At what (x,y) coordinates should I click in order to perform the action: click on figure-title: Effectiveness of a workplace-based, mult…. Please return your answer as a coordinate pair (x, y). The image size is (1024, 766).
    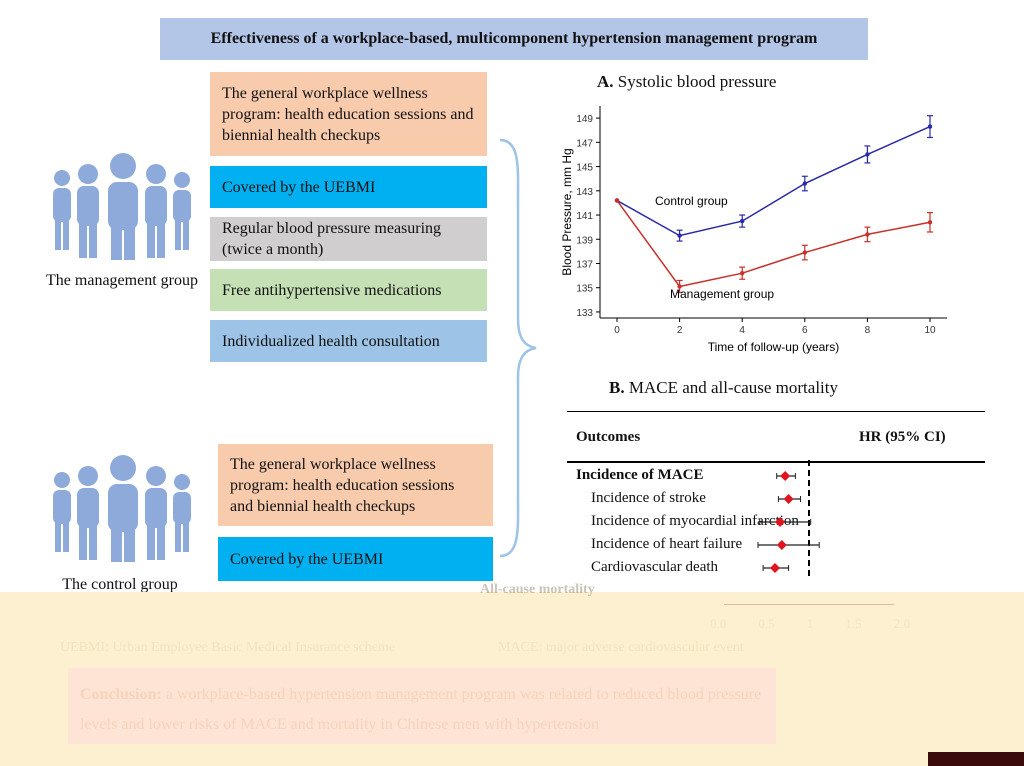
    Looking at the image, I should click on (514, 39).